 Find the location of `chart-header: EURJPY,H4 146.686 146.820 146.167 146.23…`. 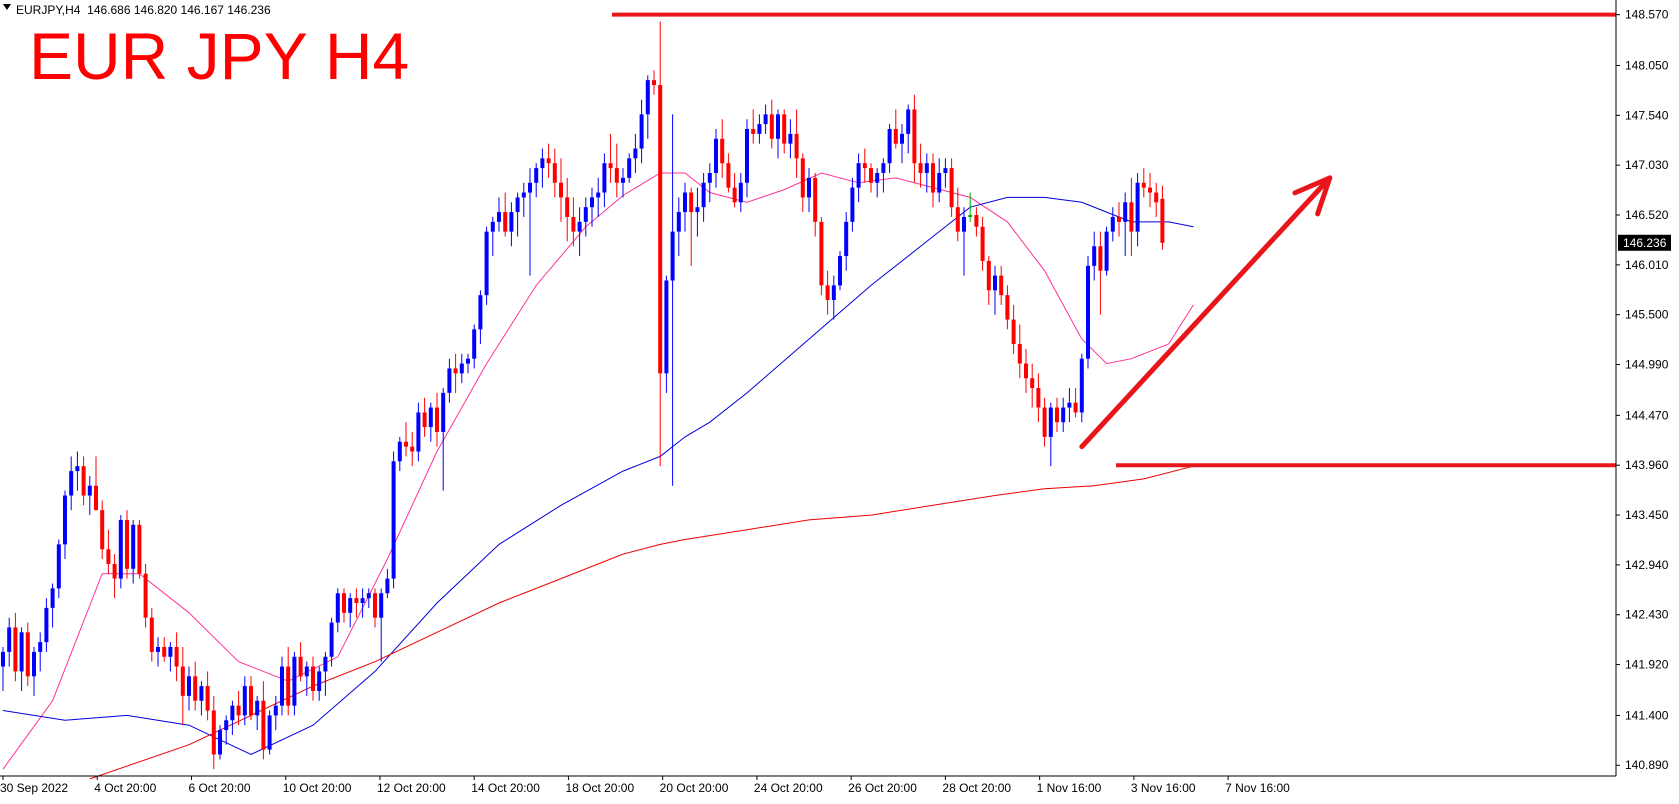

chart-header: EURJPY,H4 146.686 146.820 146.167 146.23… is located at coordinates (137, 10).